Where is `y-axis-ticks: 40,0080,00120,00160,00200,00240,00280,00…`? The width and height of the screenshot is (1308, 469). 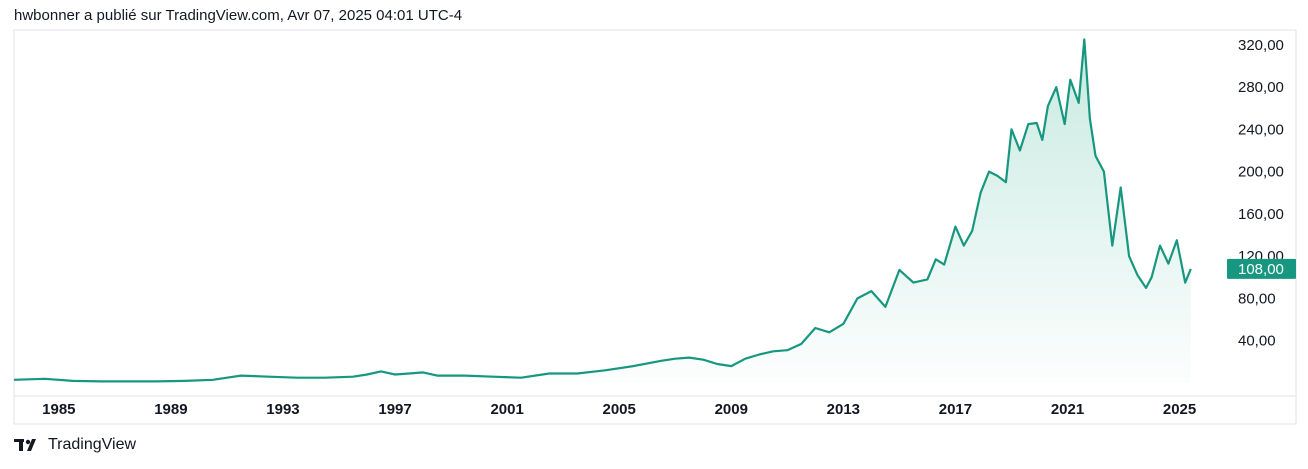
y-axis-ticks: 40,0080,00120,00160,00200,00240,00280,00… is located at coordinates (1261, 193).